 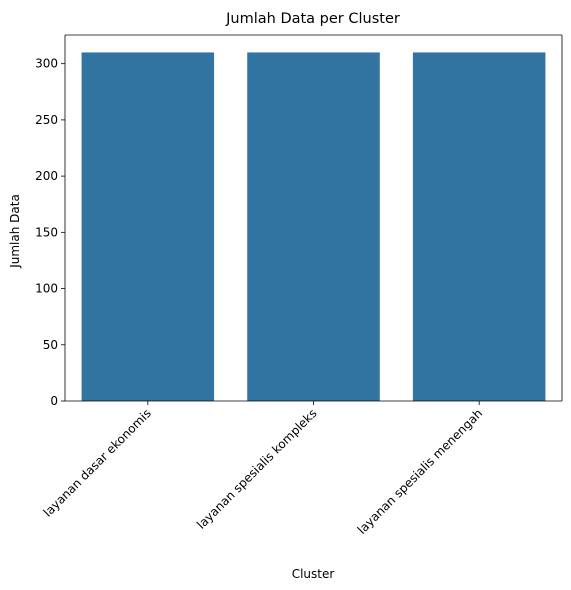 I want to click on y-tick-label: 150, so click(x=46, y=232).